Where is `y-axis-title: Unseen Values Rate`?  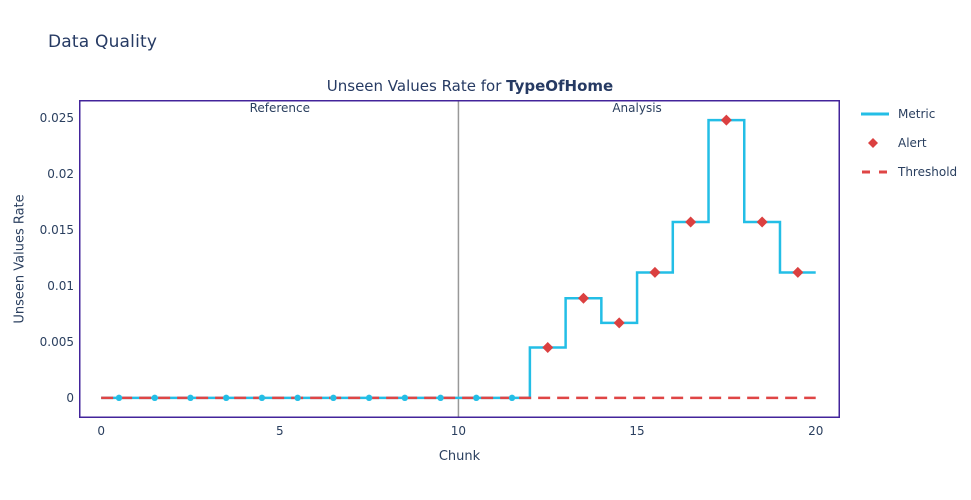 y-axis-title: Unseen Values Rate is located at coordinates (20, 259).